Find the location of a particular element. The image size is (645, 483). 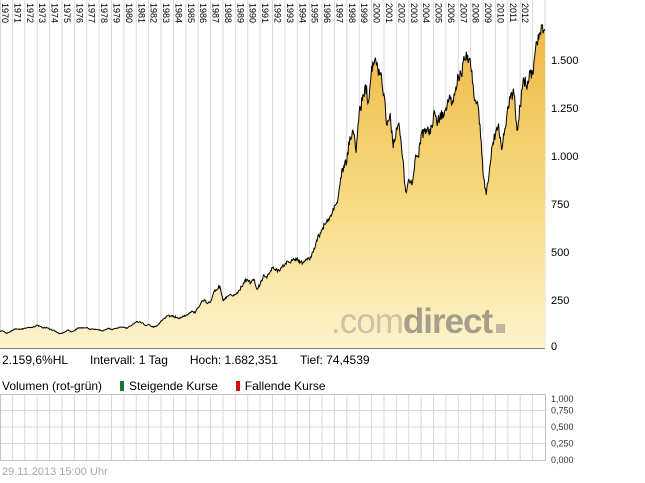

y-tick-label: 750 is located at coordinates (560, 205).